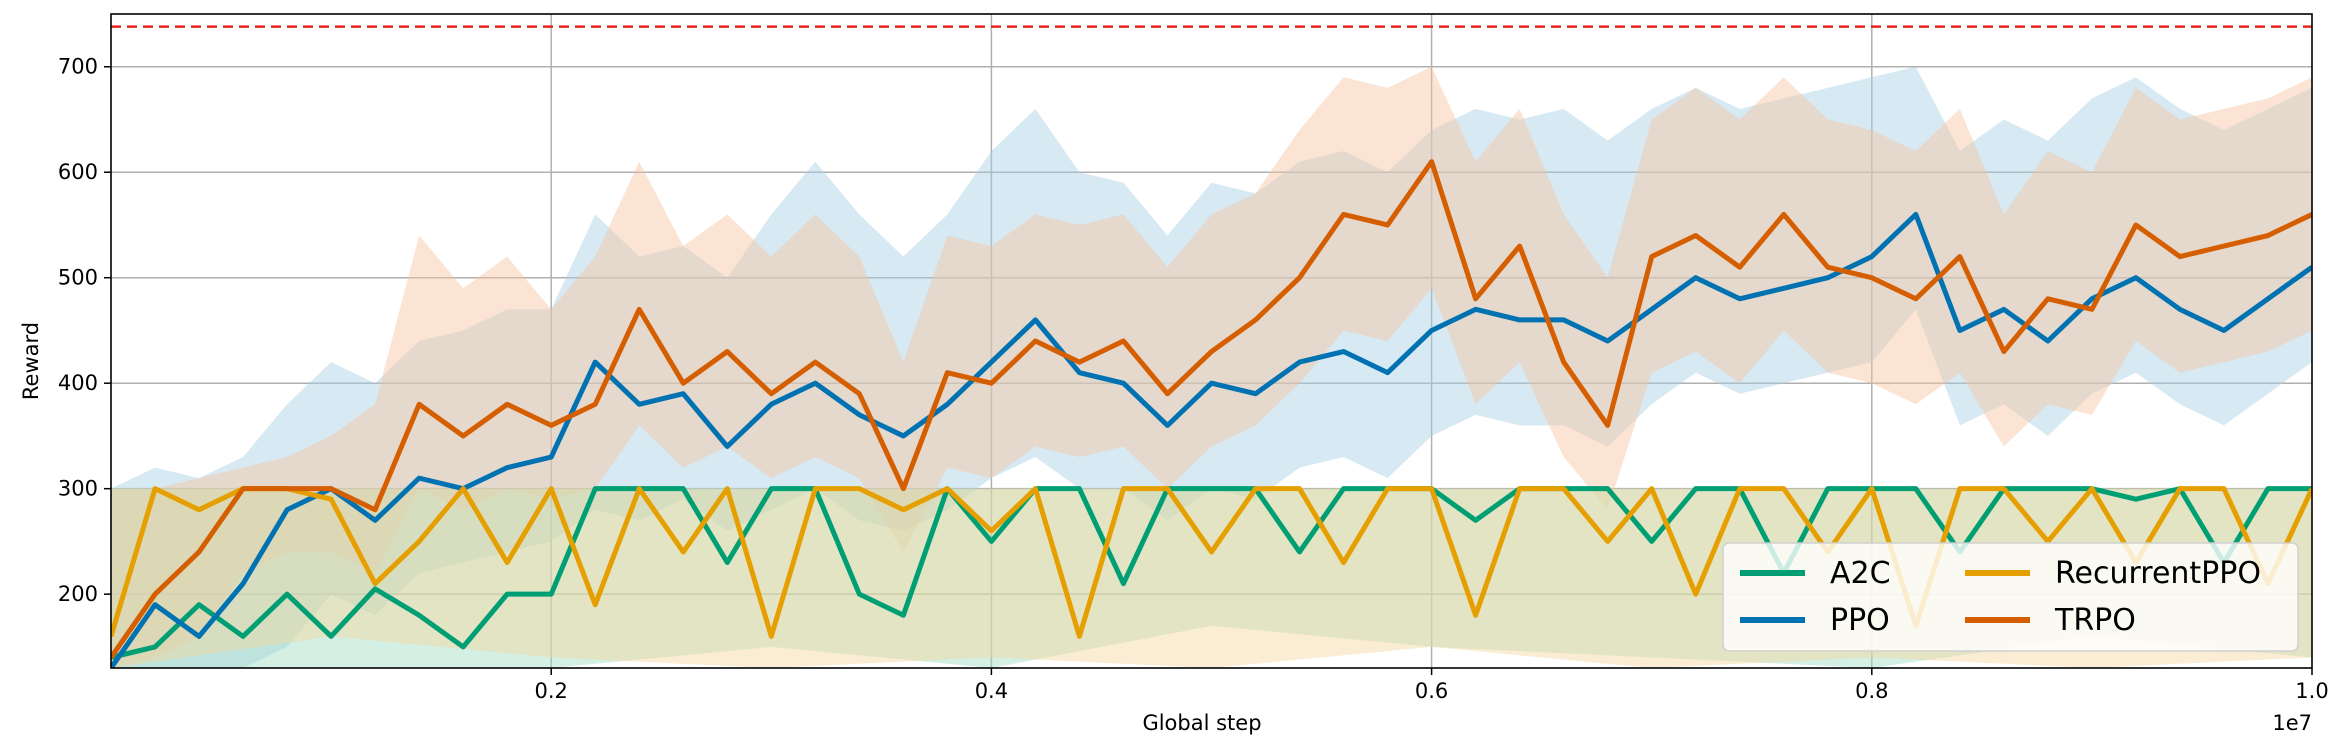  Describe the element at coordinates (78, 383) in the screenshot. I see `y-tick-label: 400` at that location.